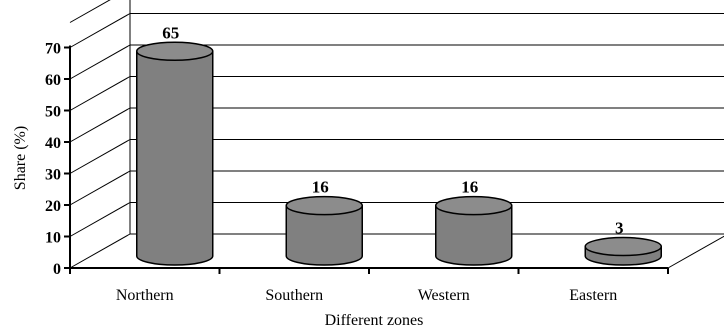 The image size is (724, 330). What do you see at coordinates (53, 49) in the screenshot?
I see `y-tick-label: 70` at bounding box center [53, 49].